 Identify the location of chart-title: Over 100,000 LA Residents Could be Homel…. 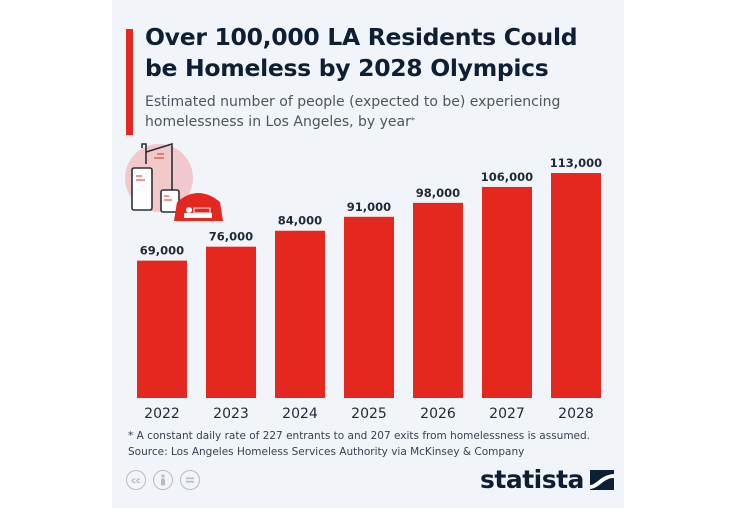
(361, 52).